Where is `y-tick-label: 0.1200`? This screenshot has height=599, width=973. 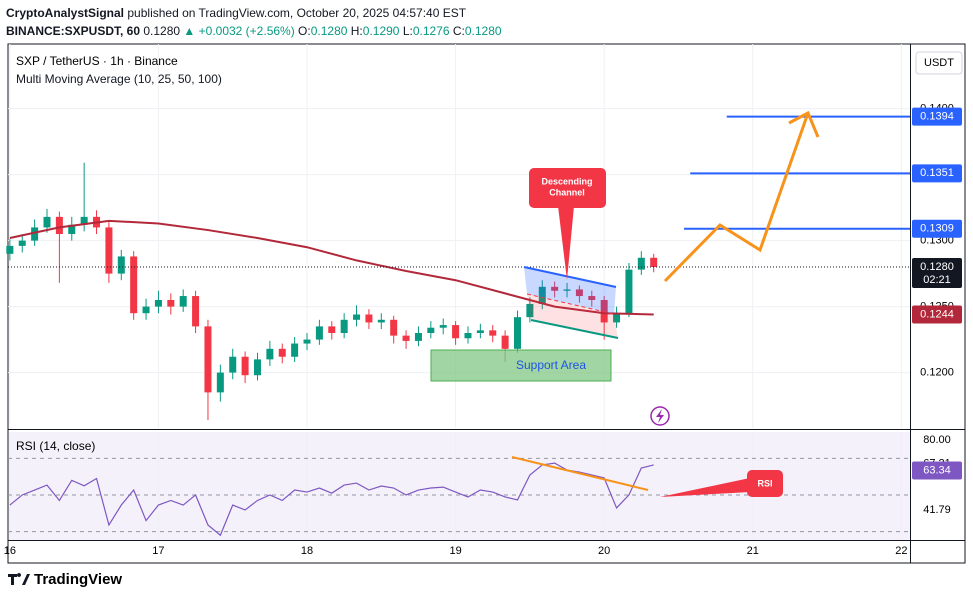
y-tick-label: 0.1200 is located at coordinates (937, 372).